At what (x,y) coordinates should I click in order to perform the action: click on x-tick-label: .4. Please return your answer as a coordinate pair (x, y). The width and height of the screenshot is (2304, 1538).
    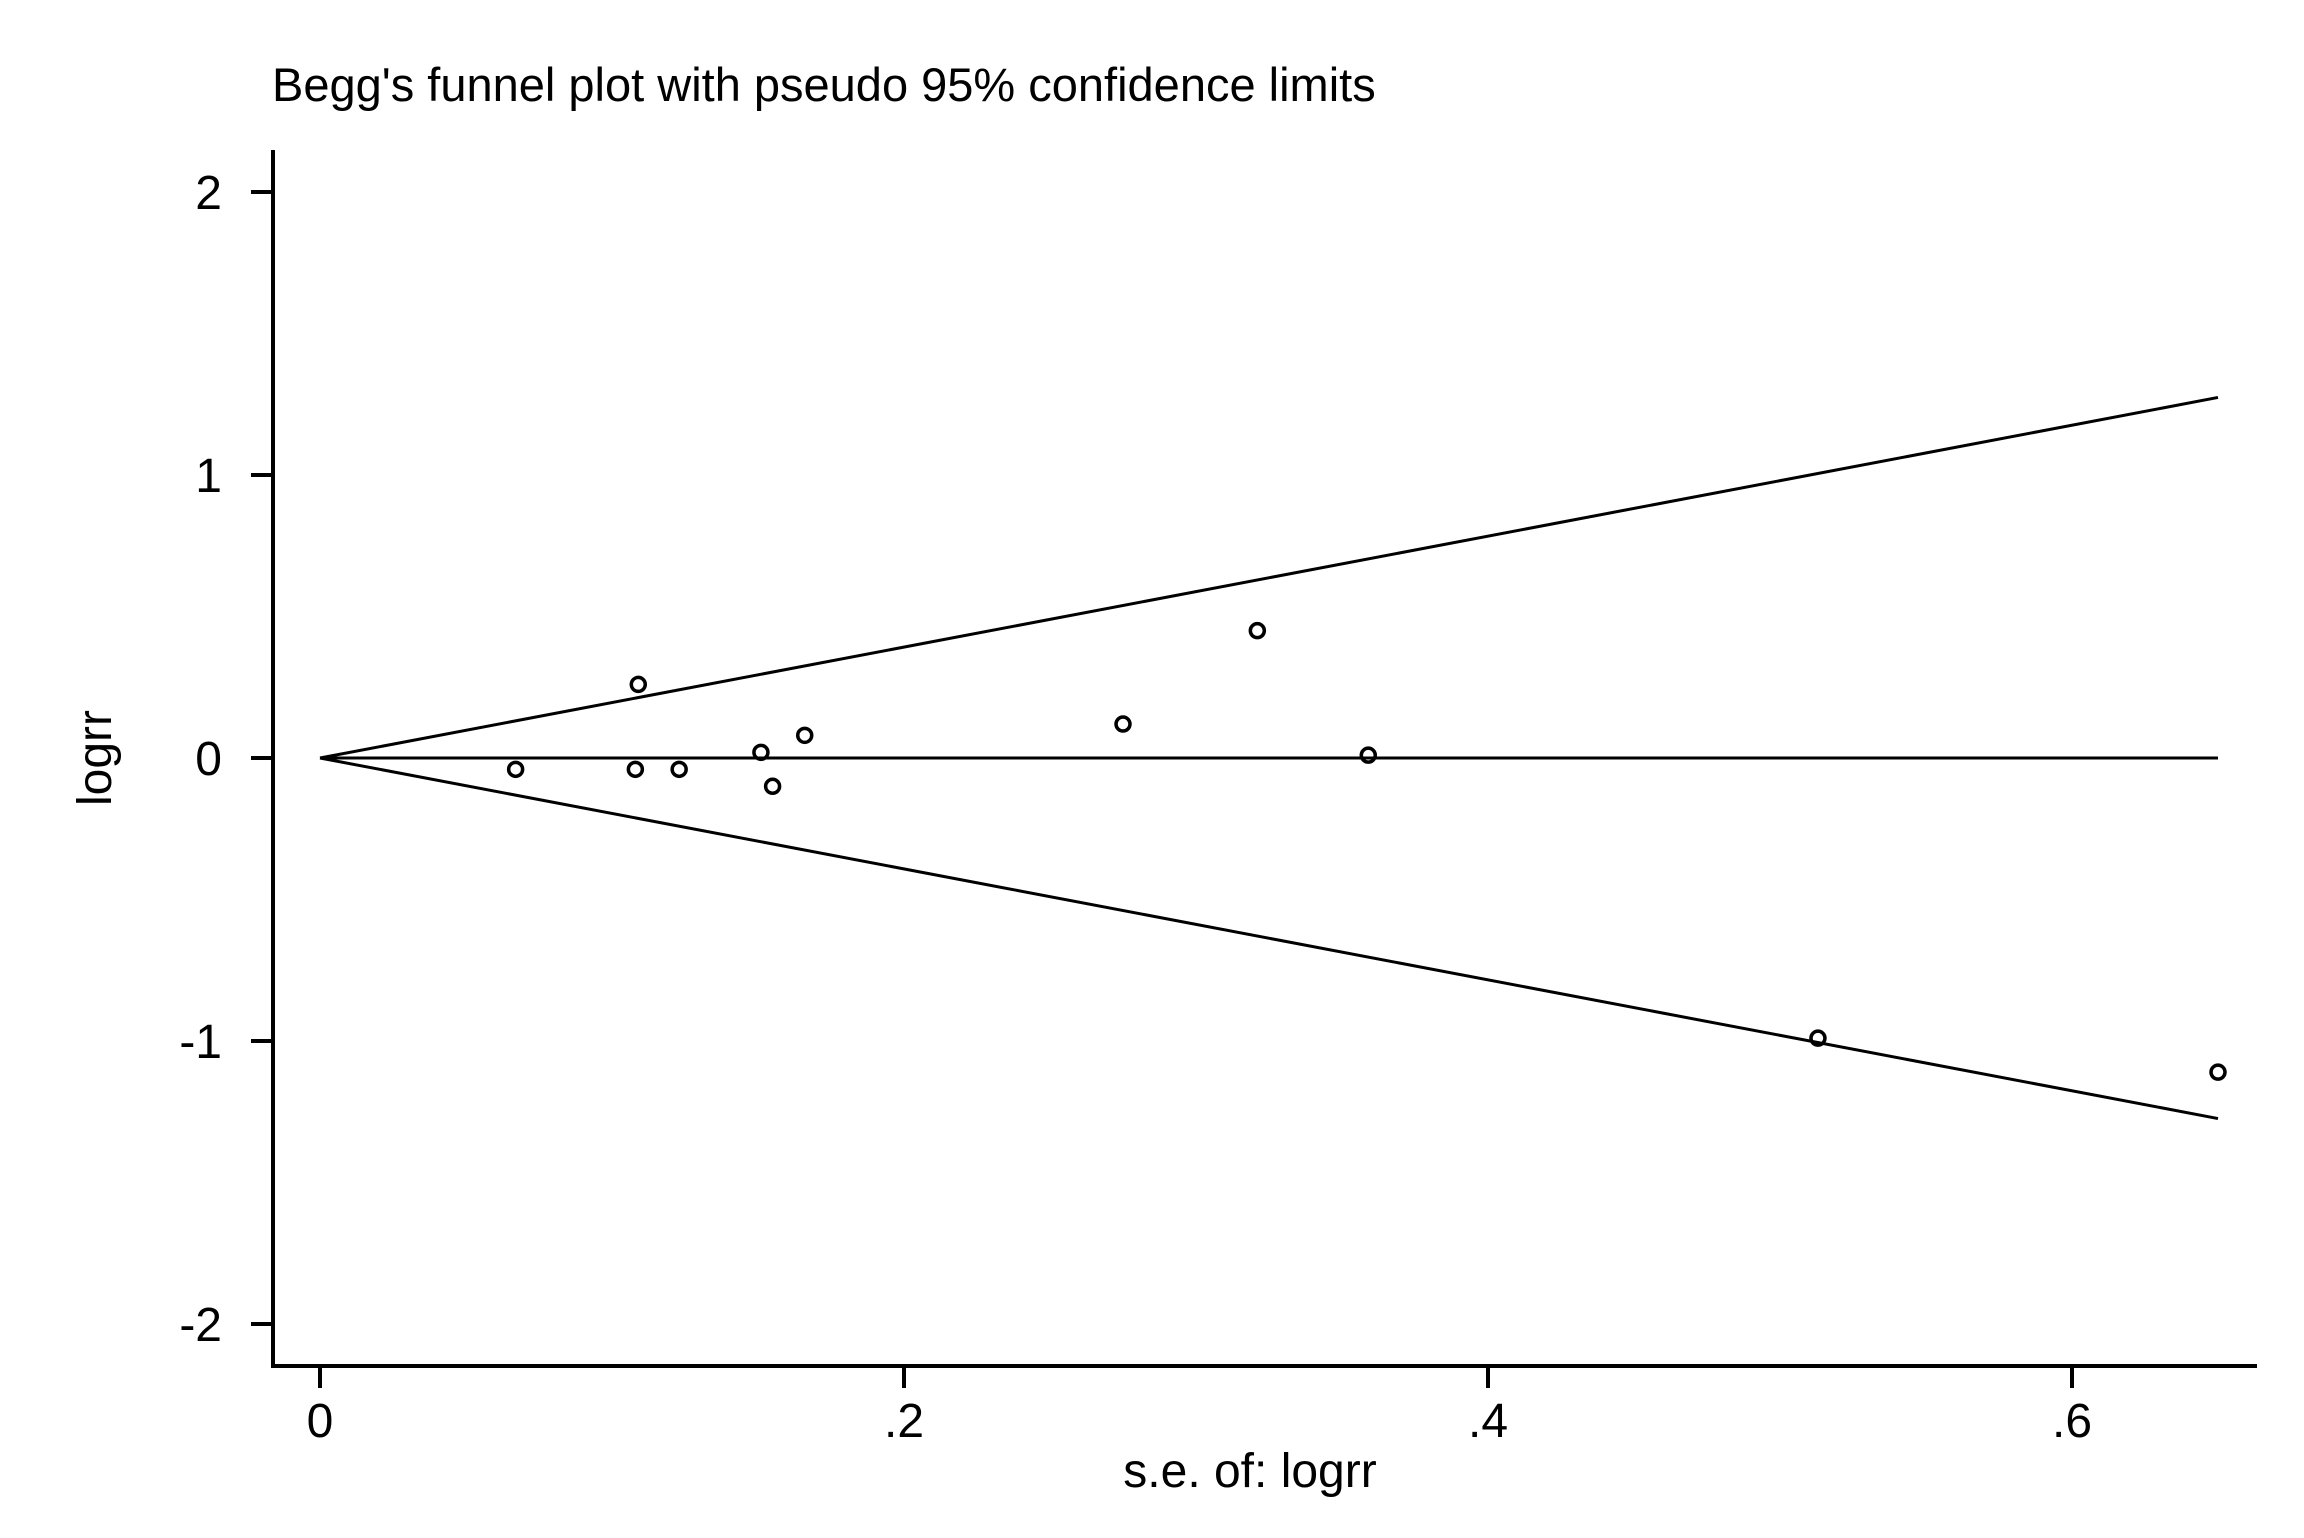
    Looking at the image, I should click on (1488, 1421).